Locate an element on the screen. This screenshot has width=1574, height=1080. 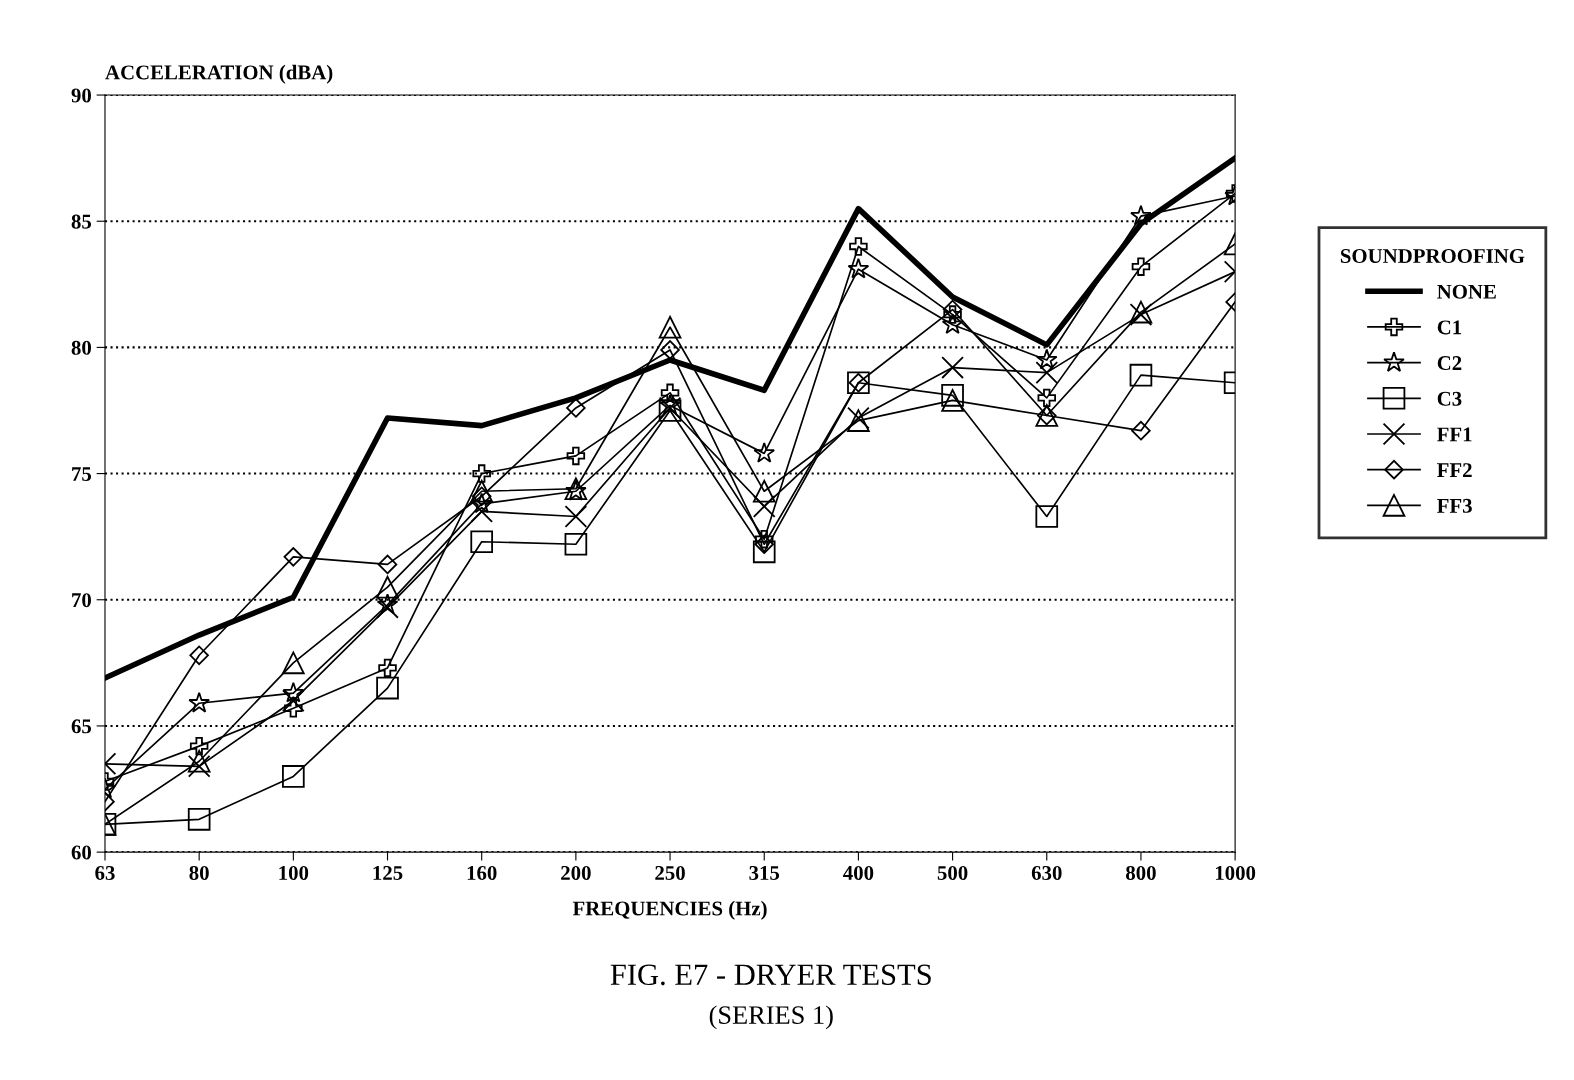
y-tick-label: 65 is located at coordinates (81, 726).